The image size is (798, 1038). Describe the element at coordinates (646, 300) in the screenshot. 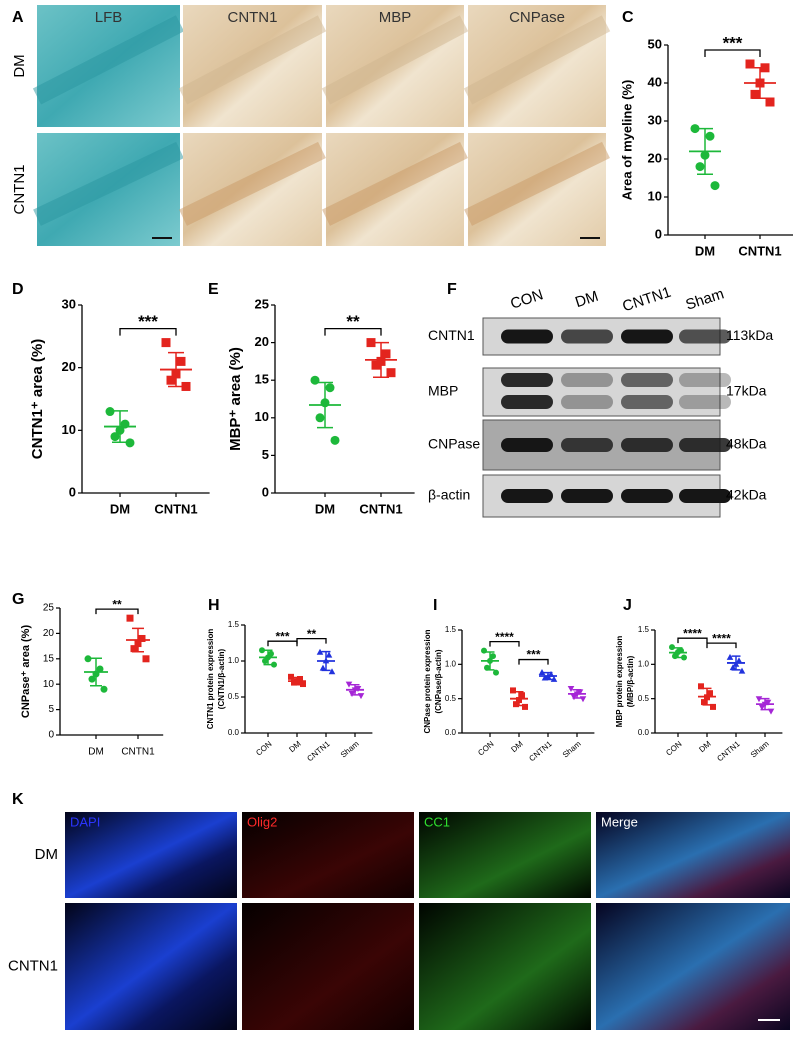

I see `lane-label: CNTN1` at that location.